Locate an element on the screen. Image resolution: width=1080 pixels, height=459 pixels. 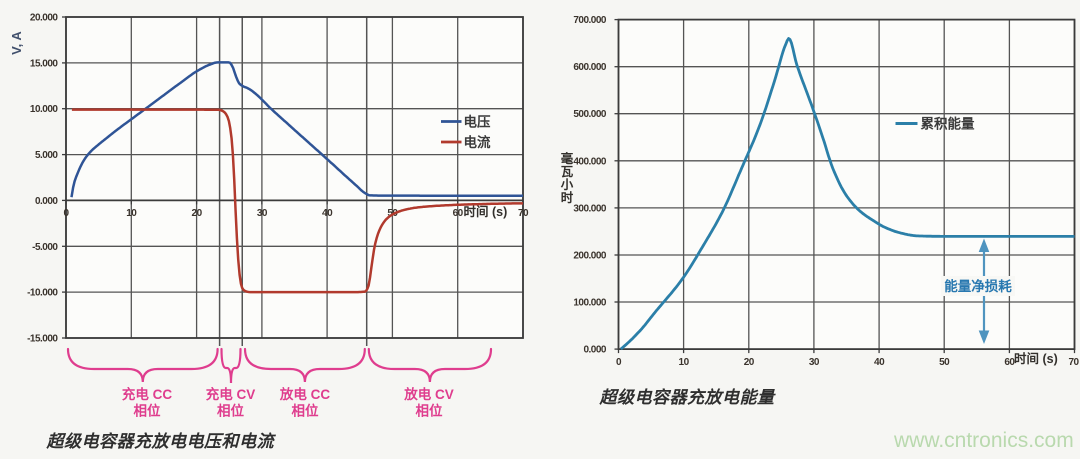
svg-text: V, A is located at coordinates (16, 43).